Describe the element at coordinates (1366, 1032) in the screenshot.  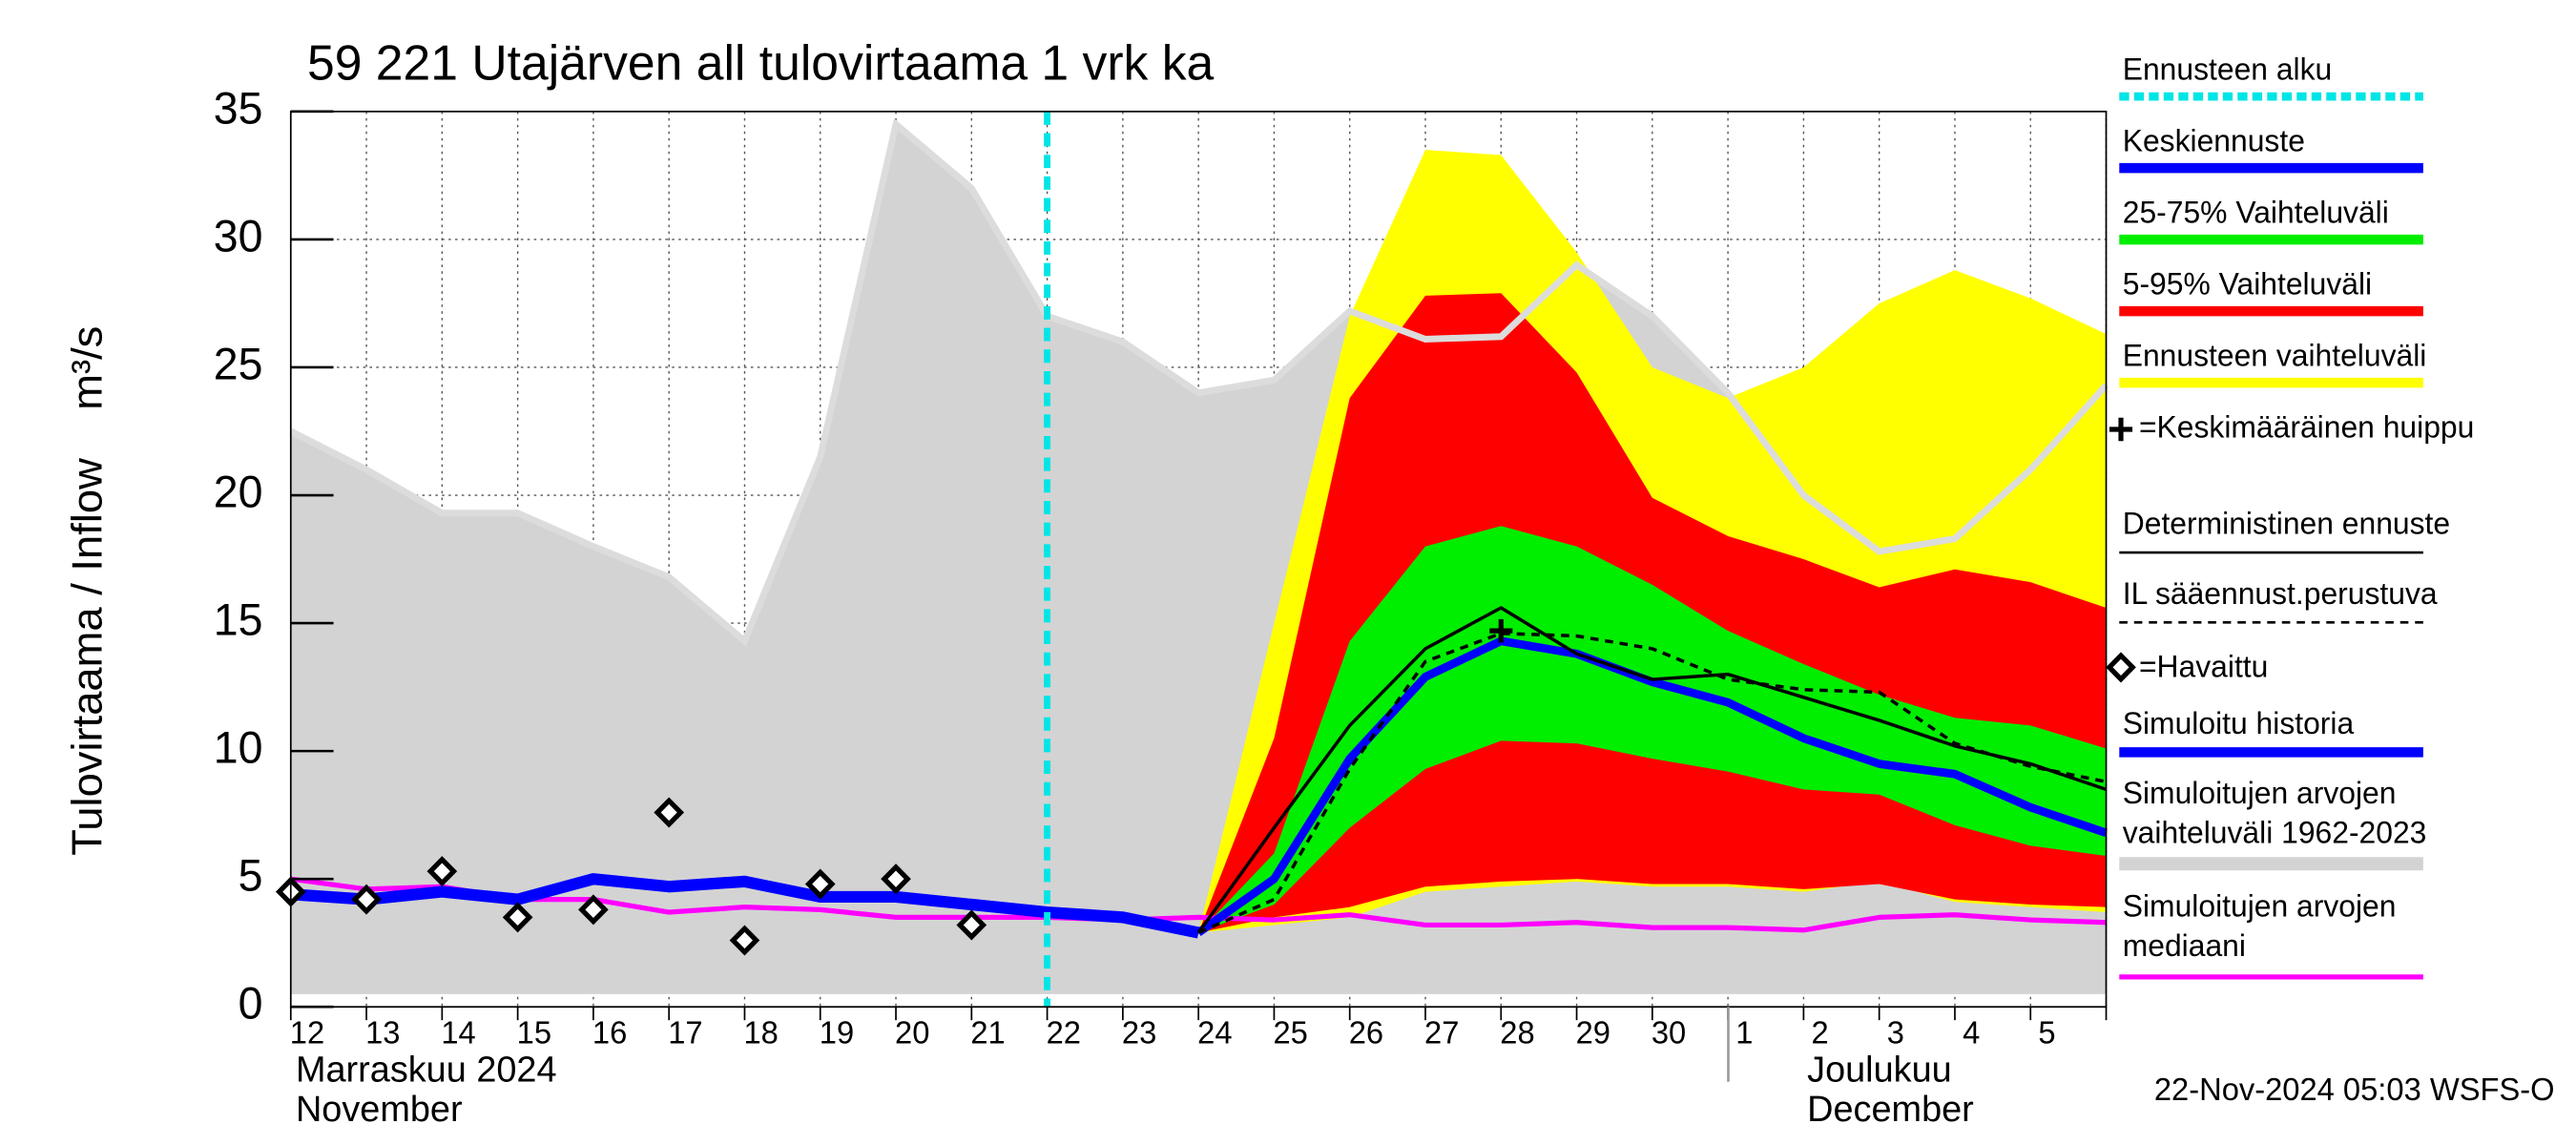
I see `x-tick-label: 26` at that location.